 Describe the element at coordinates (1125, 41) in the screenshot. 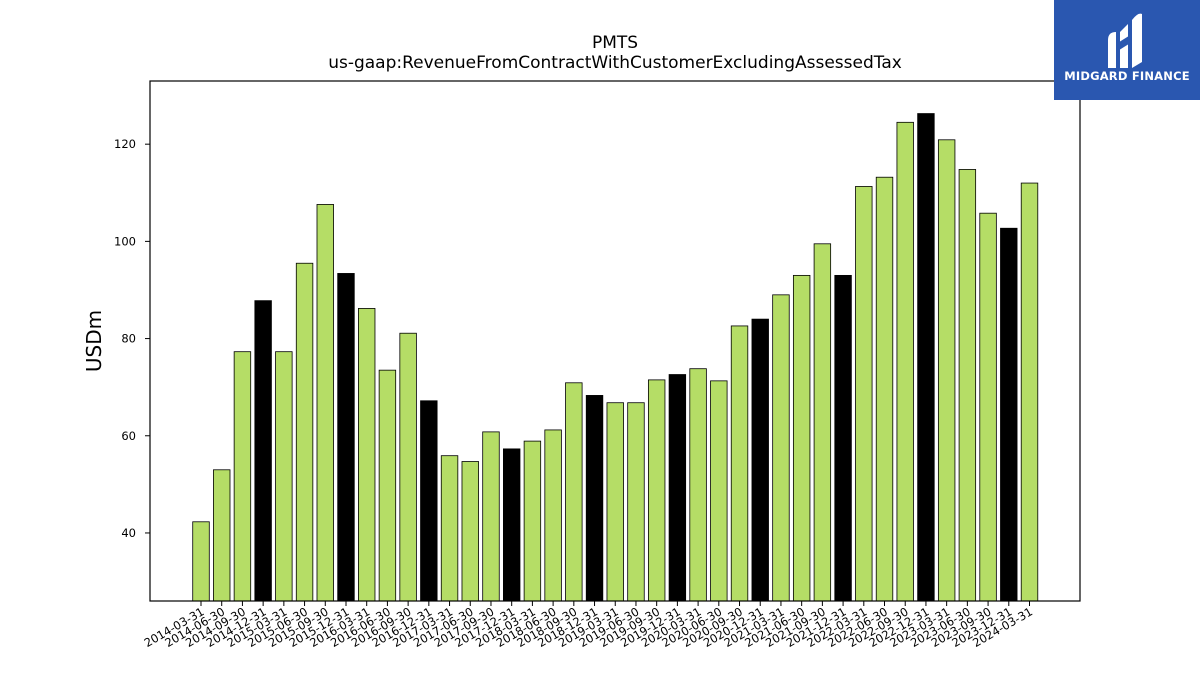

I see `midgard-logo-icon` at that location.